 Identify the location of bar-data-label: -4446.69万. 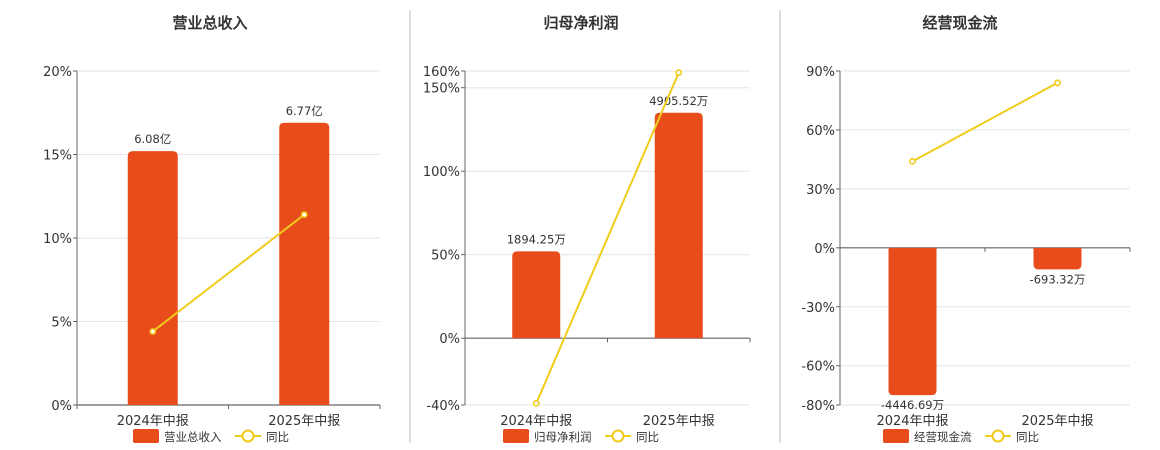
(912, 405).